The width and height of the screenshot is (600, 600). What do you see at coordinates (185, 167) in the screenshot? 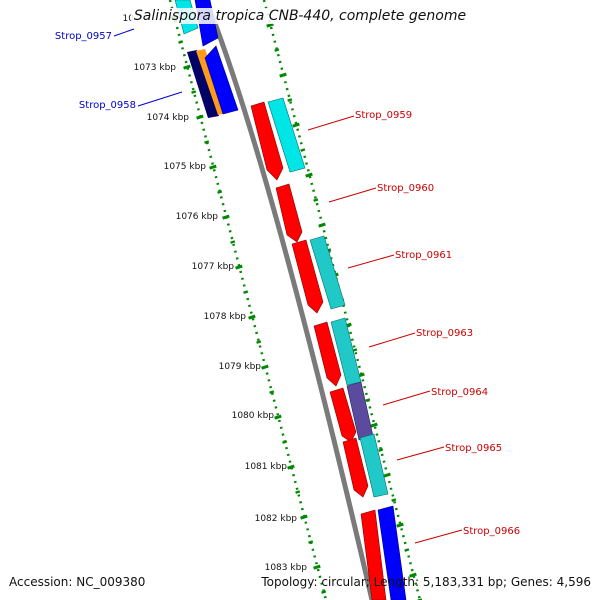
I see `ruler-label: 1075 kbp` at bounding box center [185, 167].